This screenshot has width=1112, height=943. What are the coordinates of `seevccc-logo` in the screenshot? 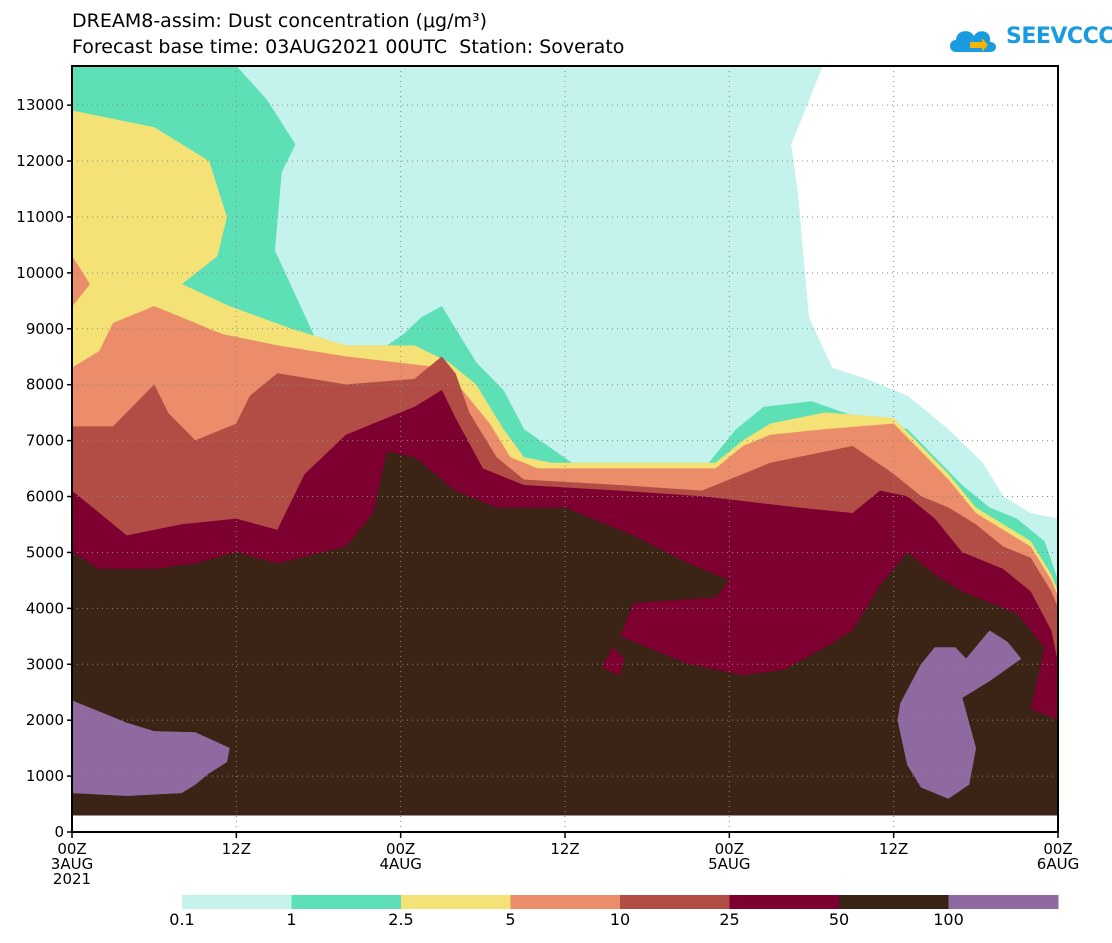 It's located at (973, 41).